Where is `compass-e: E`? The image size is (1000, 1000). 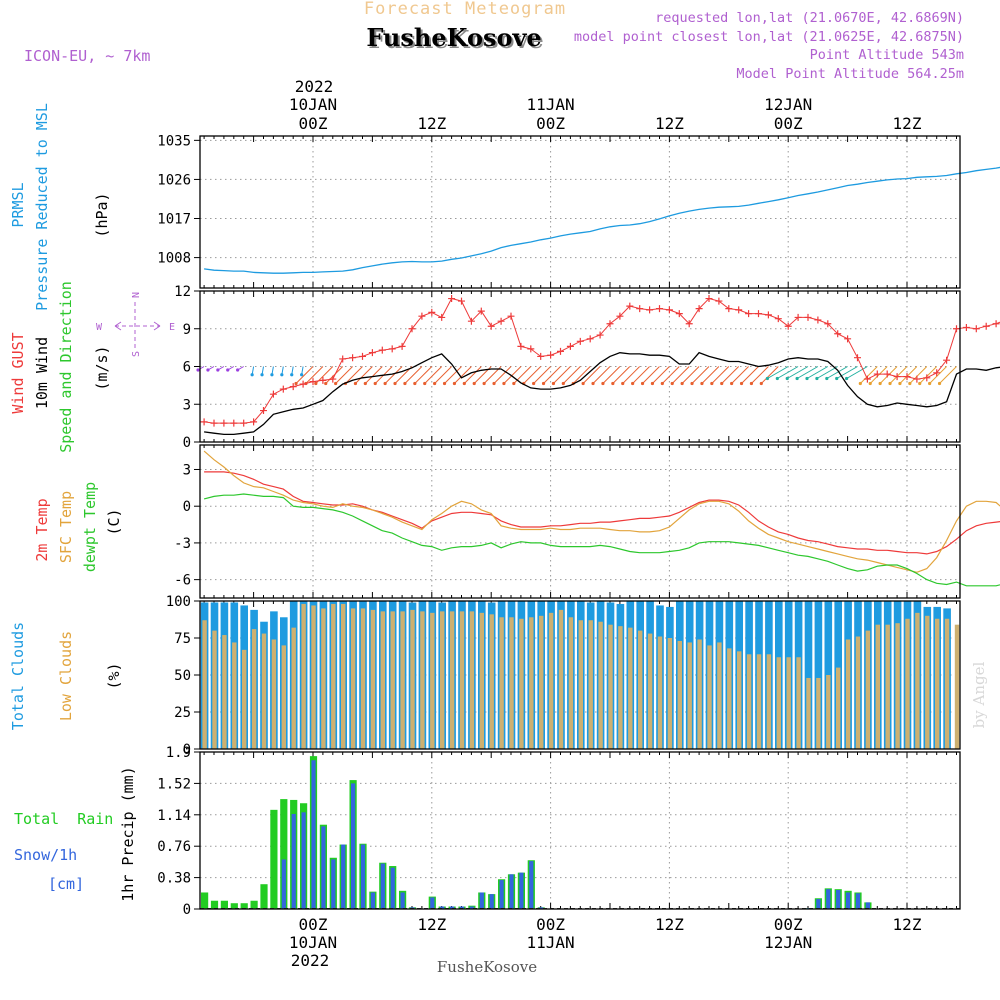 compass-e: E is located at coordinates (172, 327).